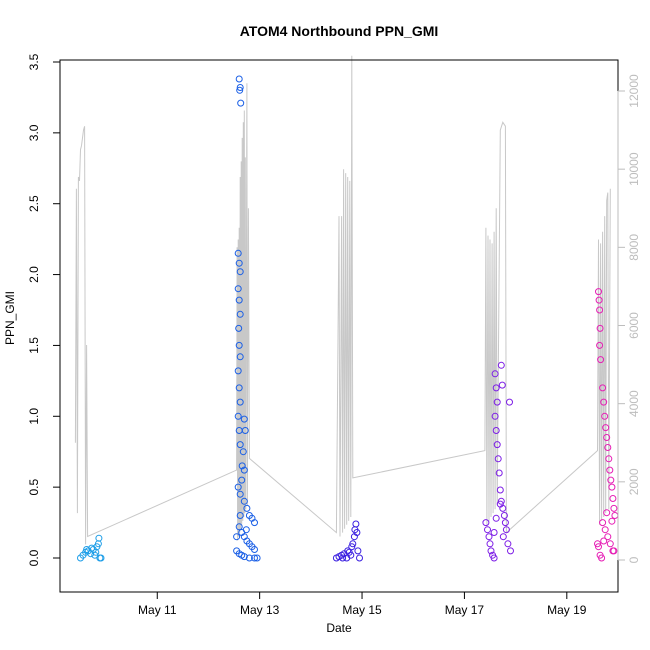 The image size is (650, 650). I want to click on y-tick-label: 2.0, so click(34, 274).